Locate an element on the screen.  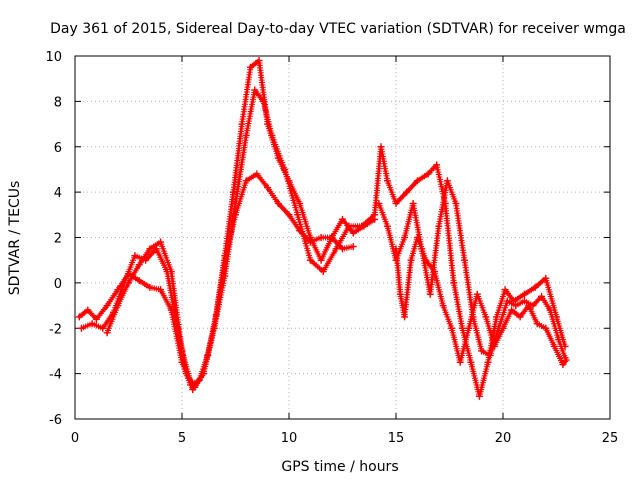
x-tick-label: 25 is located at coordinates (610, 438).